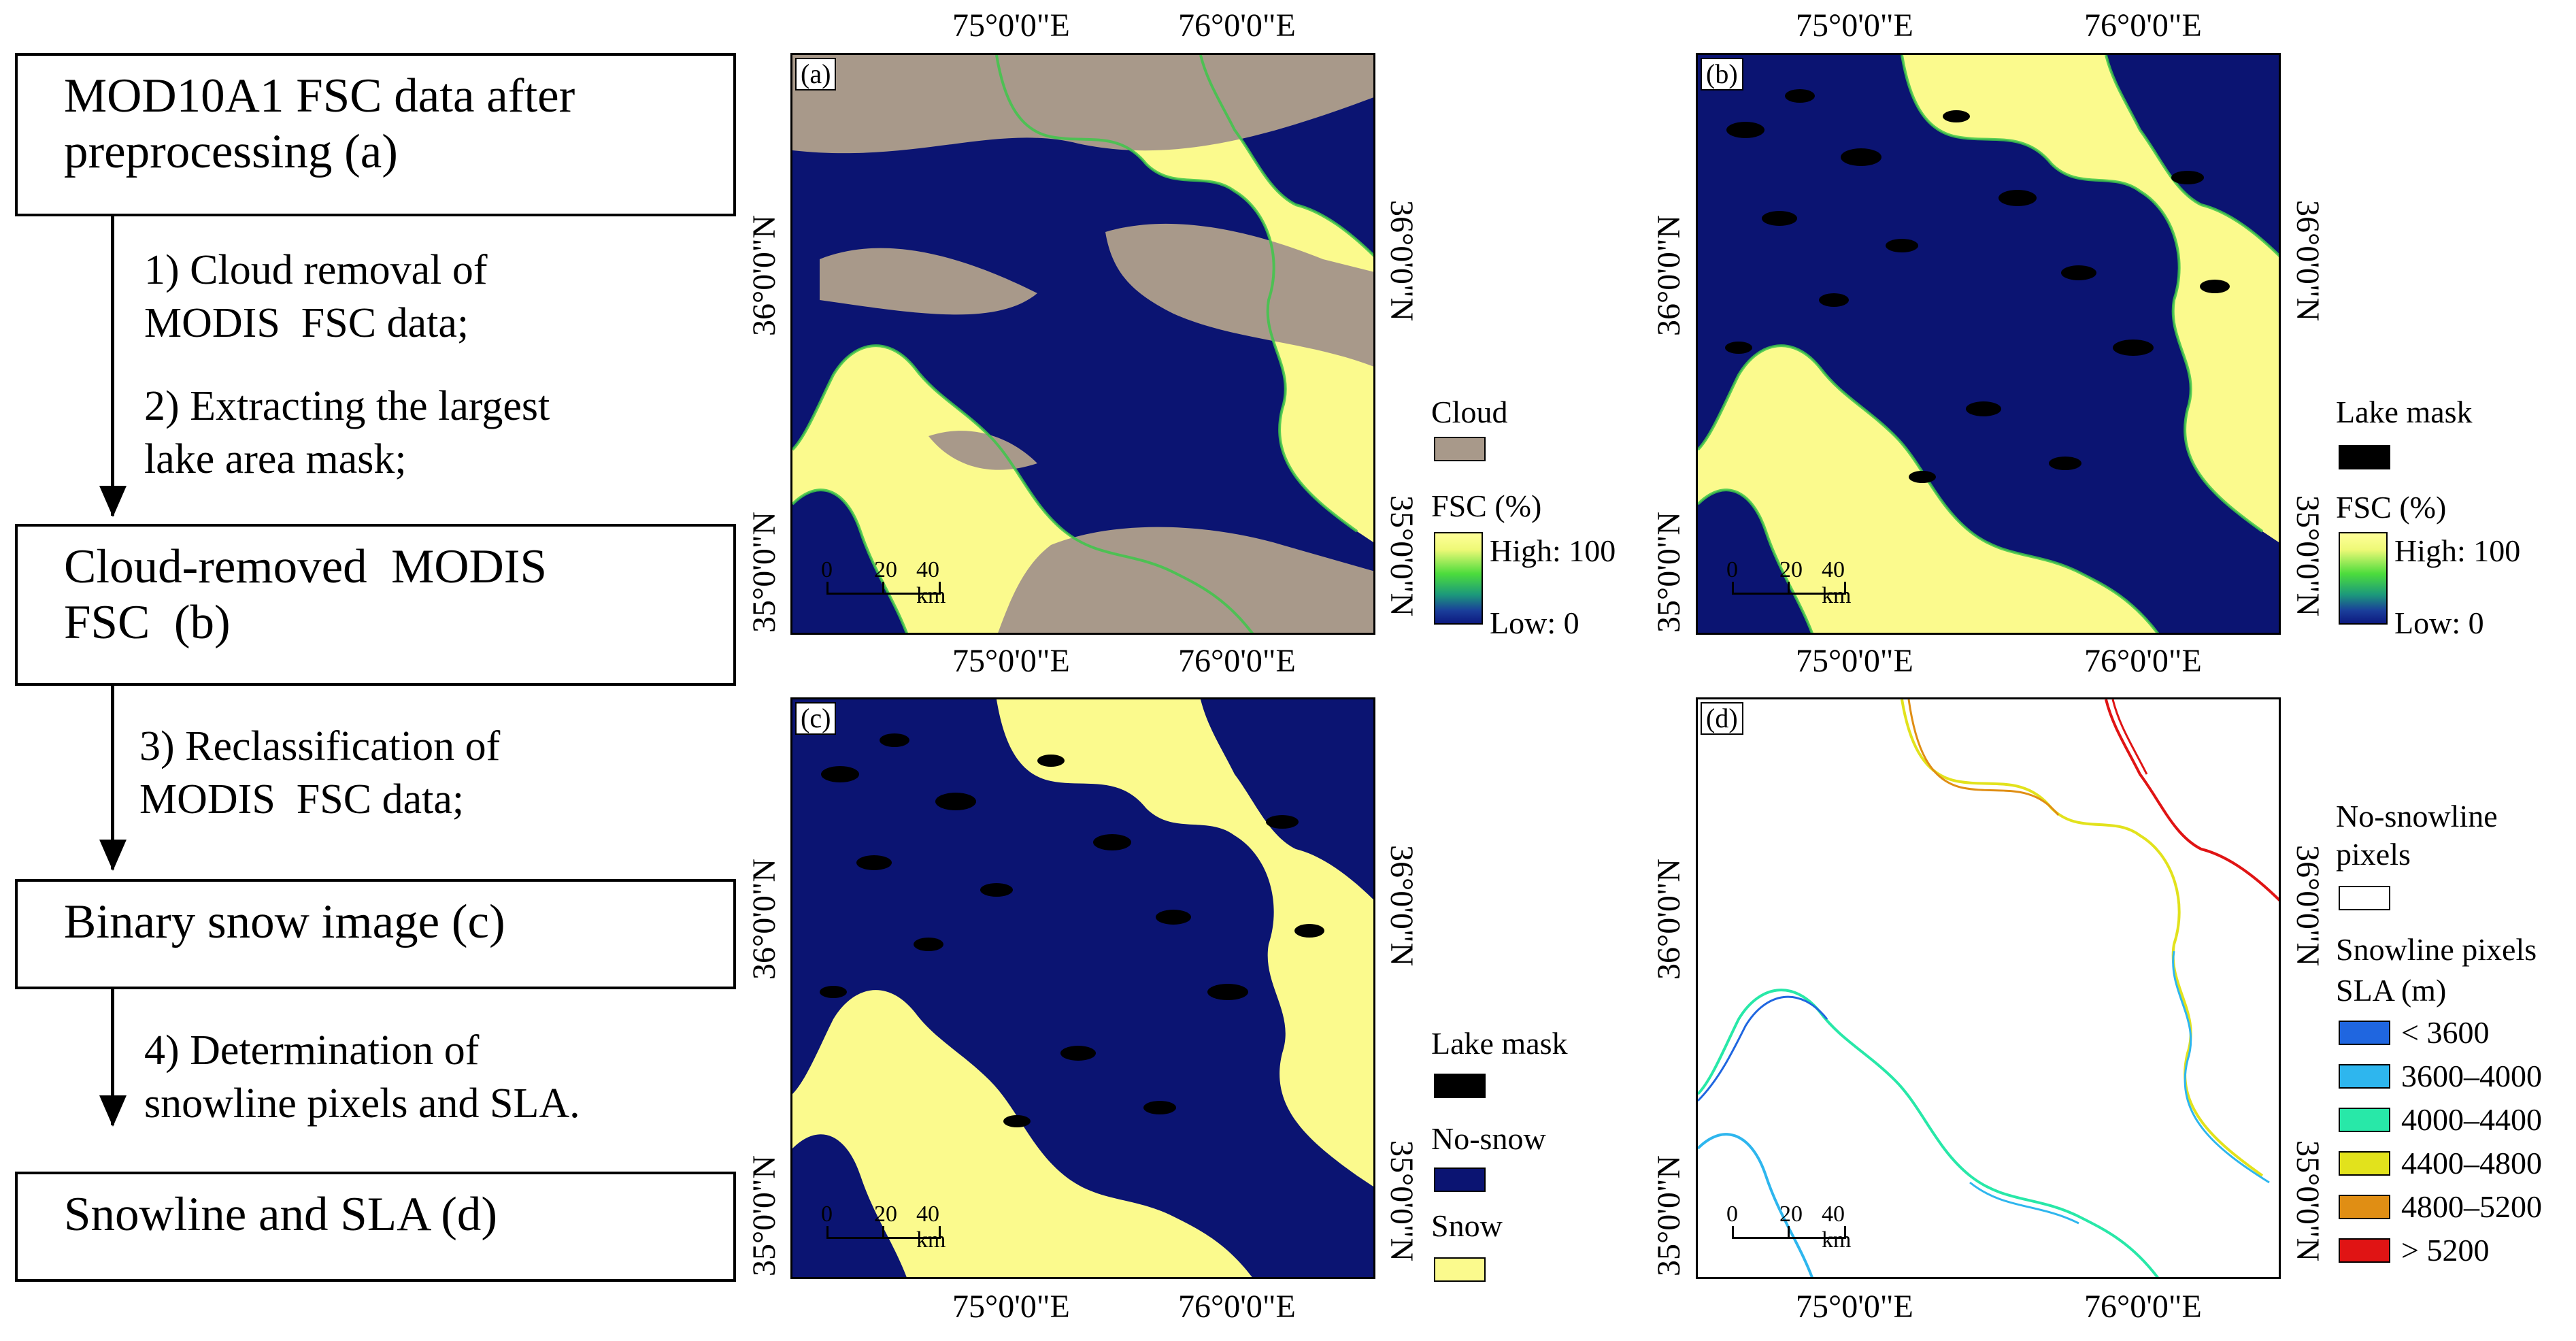 This screenshot has height=1341, width=2576. I want to click on legend-c-nosnow-swatch, so click(1460, 1180).